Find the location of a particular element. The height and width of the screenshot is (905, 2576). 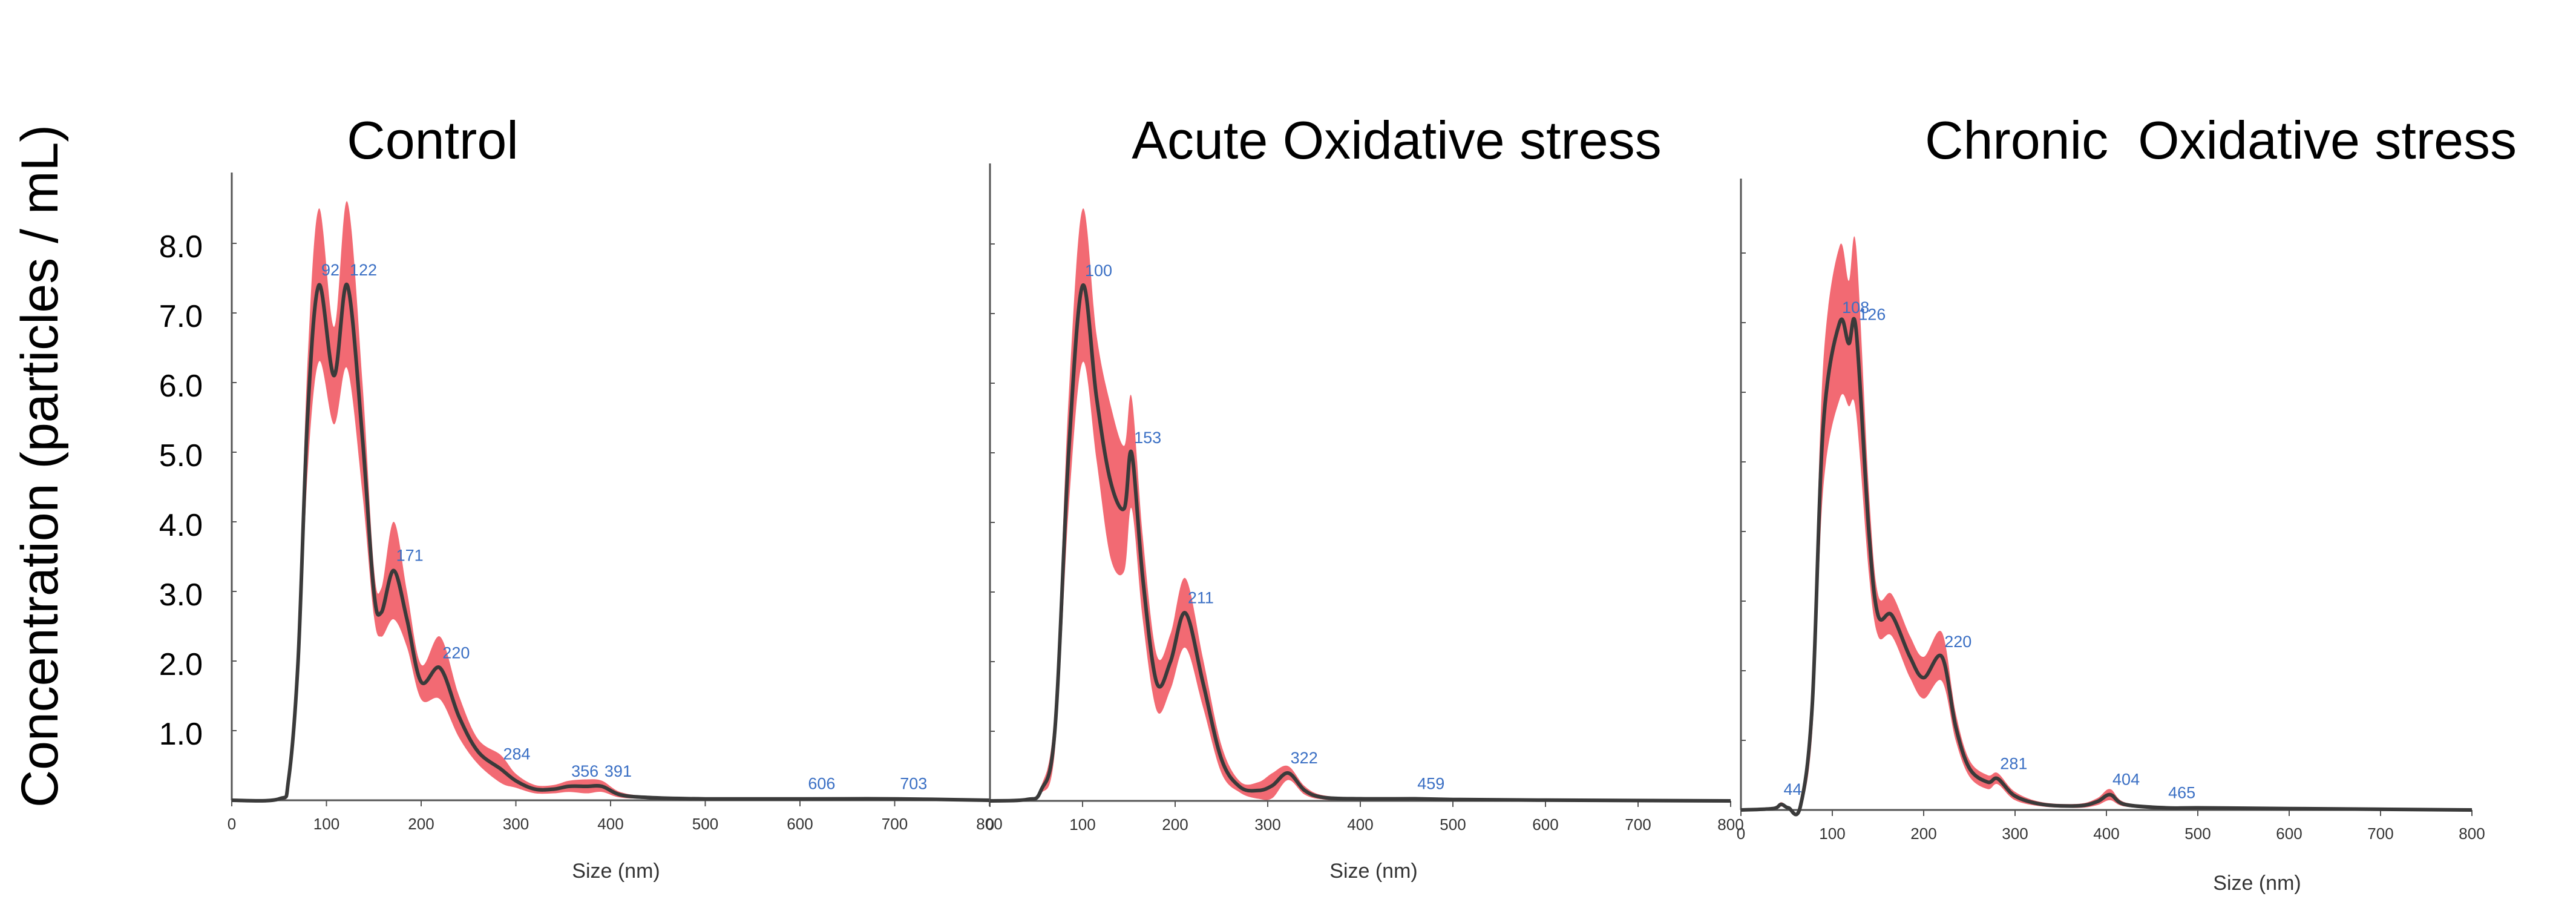

y-axis-label: Concentration (particles / mL) is located at coordinates (40, 466).